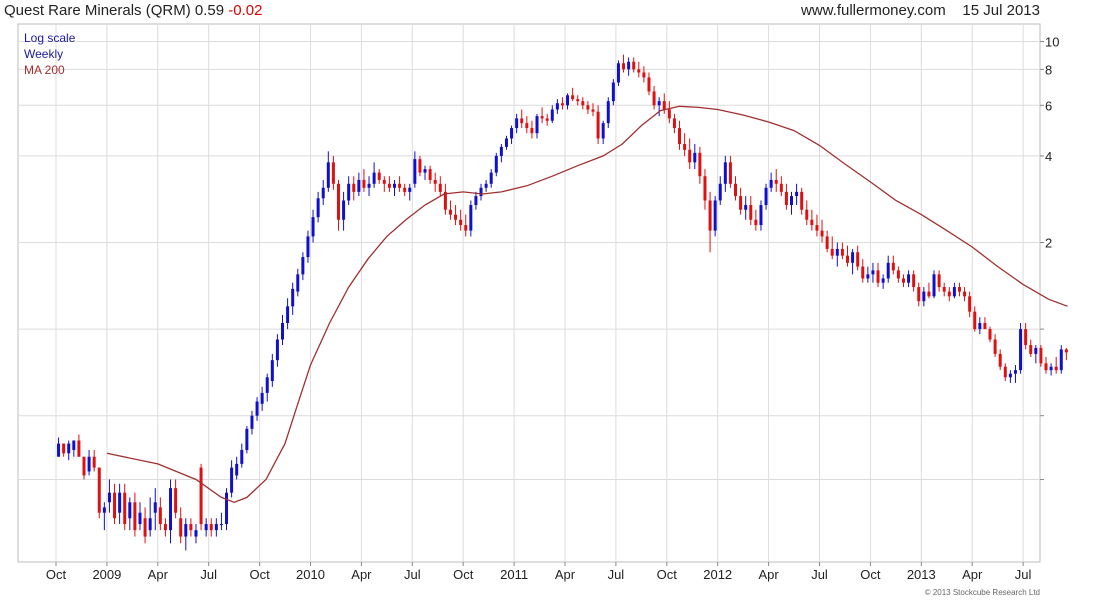  Describe the element at coordinates (245, 10) in the screenshot. I see `price-change: -0.02` at that location.